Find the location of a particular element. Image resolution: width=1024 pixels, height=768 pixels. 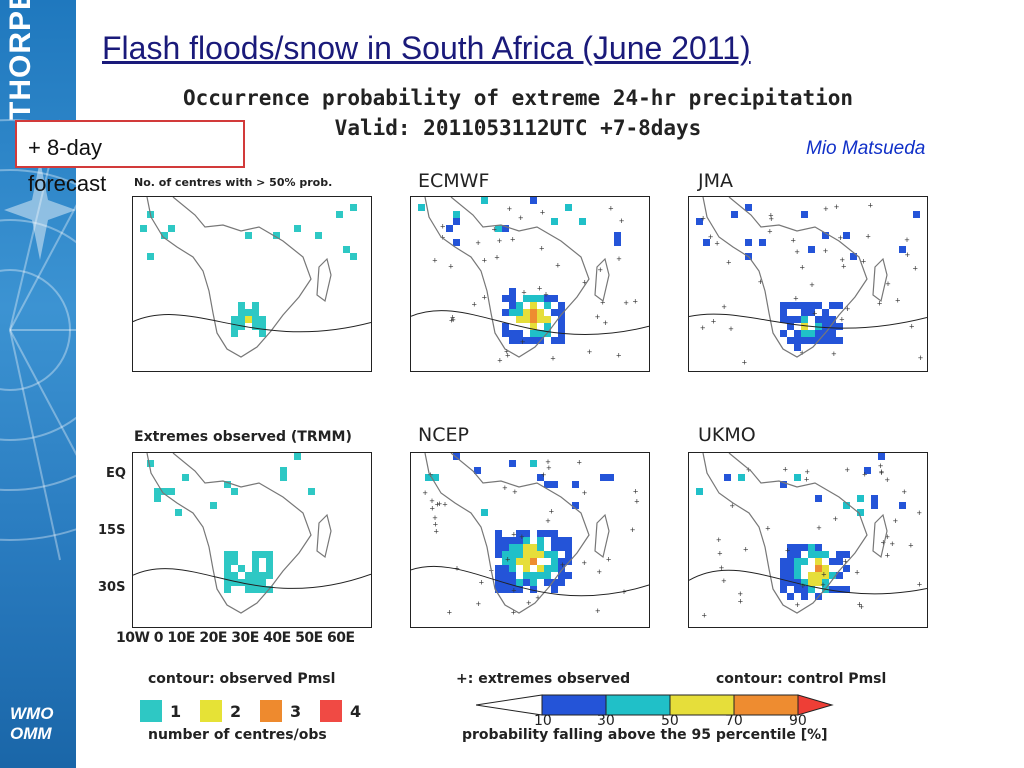

y-tick-eq: EQ is located at coordinates (116, 473).